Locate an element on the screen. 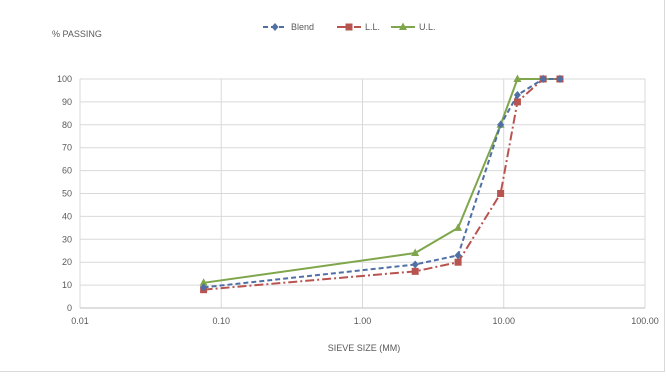  y-tick-label: 90 is located at coordinates (67, 102).